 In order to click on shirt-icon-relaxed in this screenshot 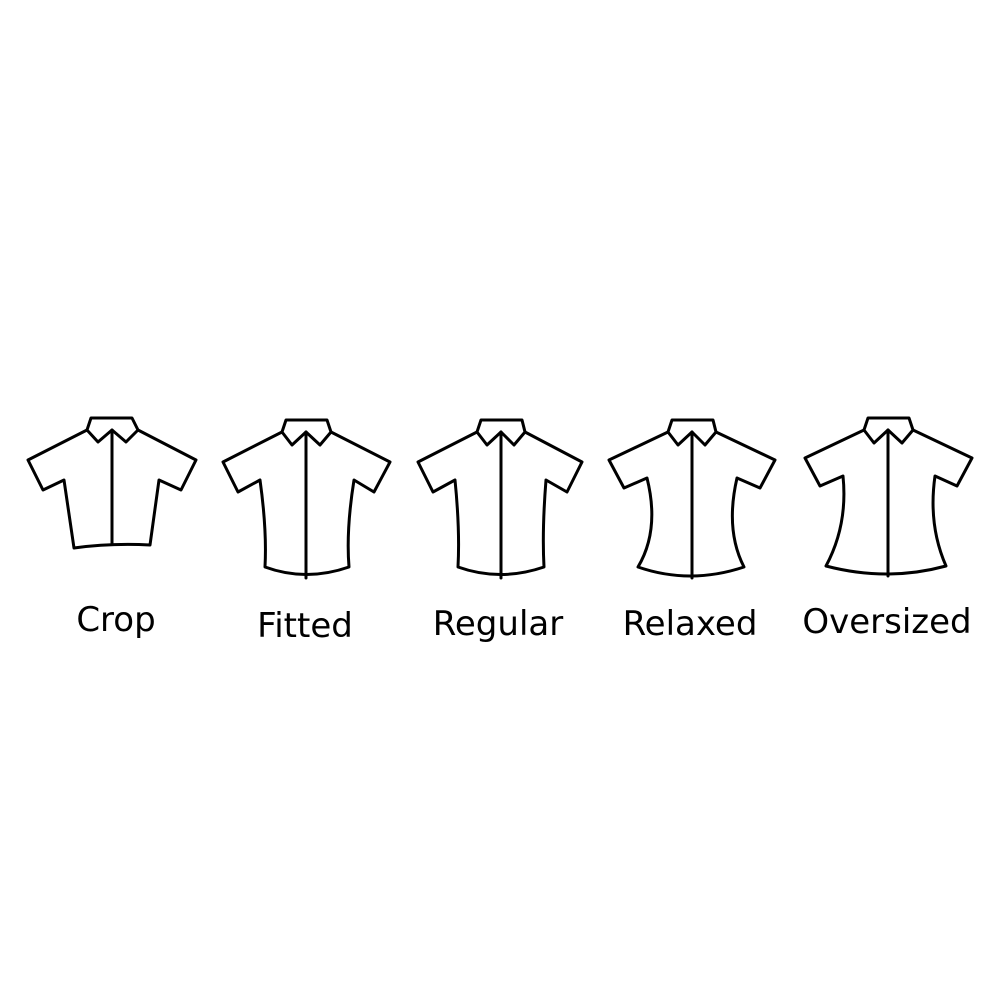, I will do `click(692, 499)`.